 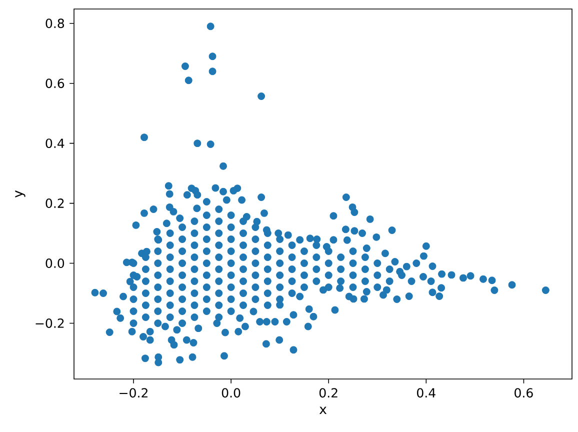 I want to click on y-tick-label: 0.8, so click(x=55, y=23).